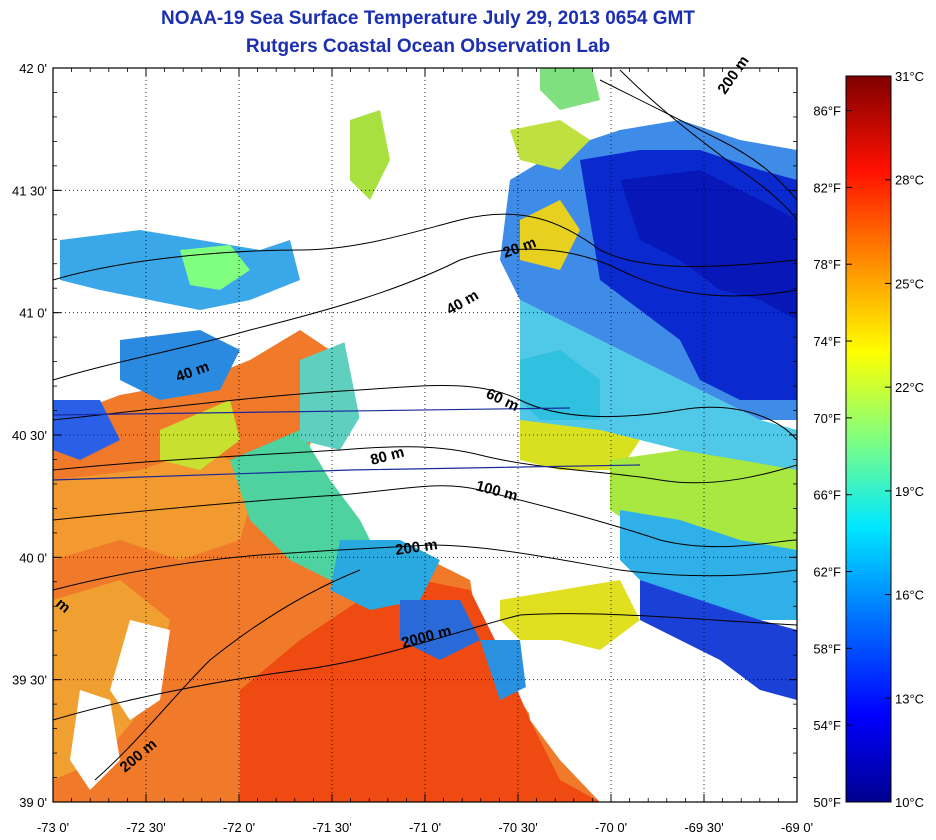 This screenshot has width=936, height=840. Describe the element at coordinates (909, 491) in the screenshot. I see `colorbar-celsius-label: 19°C` at that location.